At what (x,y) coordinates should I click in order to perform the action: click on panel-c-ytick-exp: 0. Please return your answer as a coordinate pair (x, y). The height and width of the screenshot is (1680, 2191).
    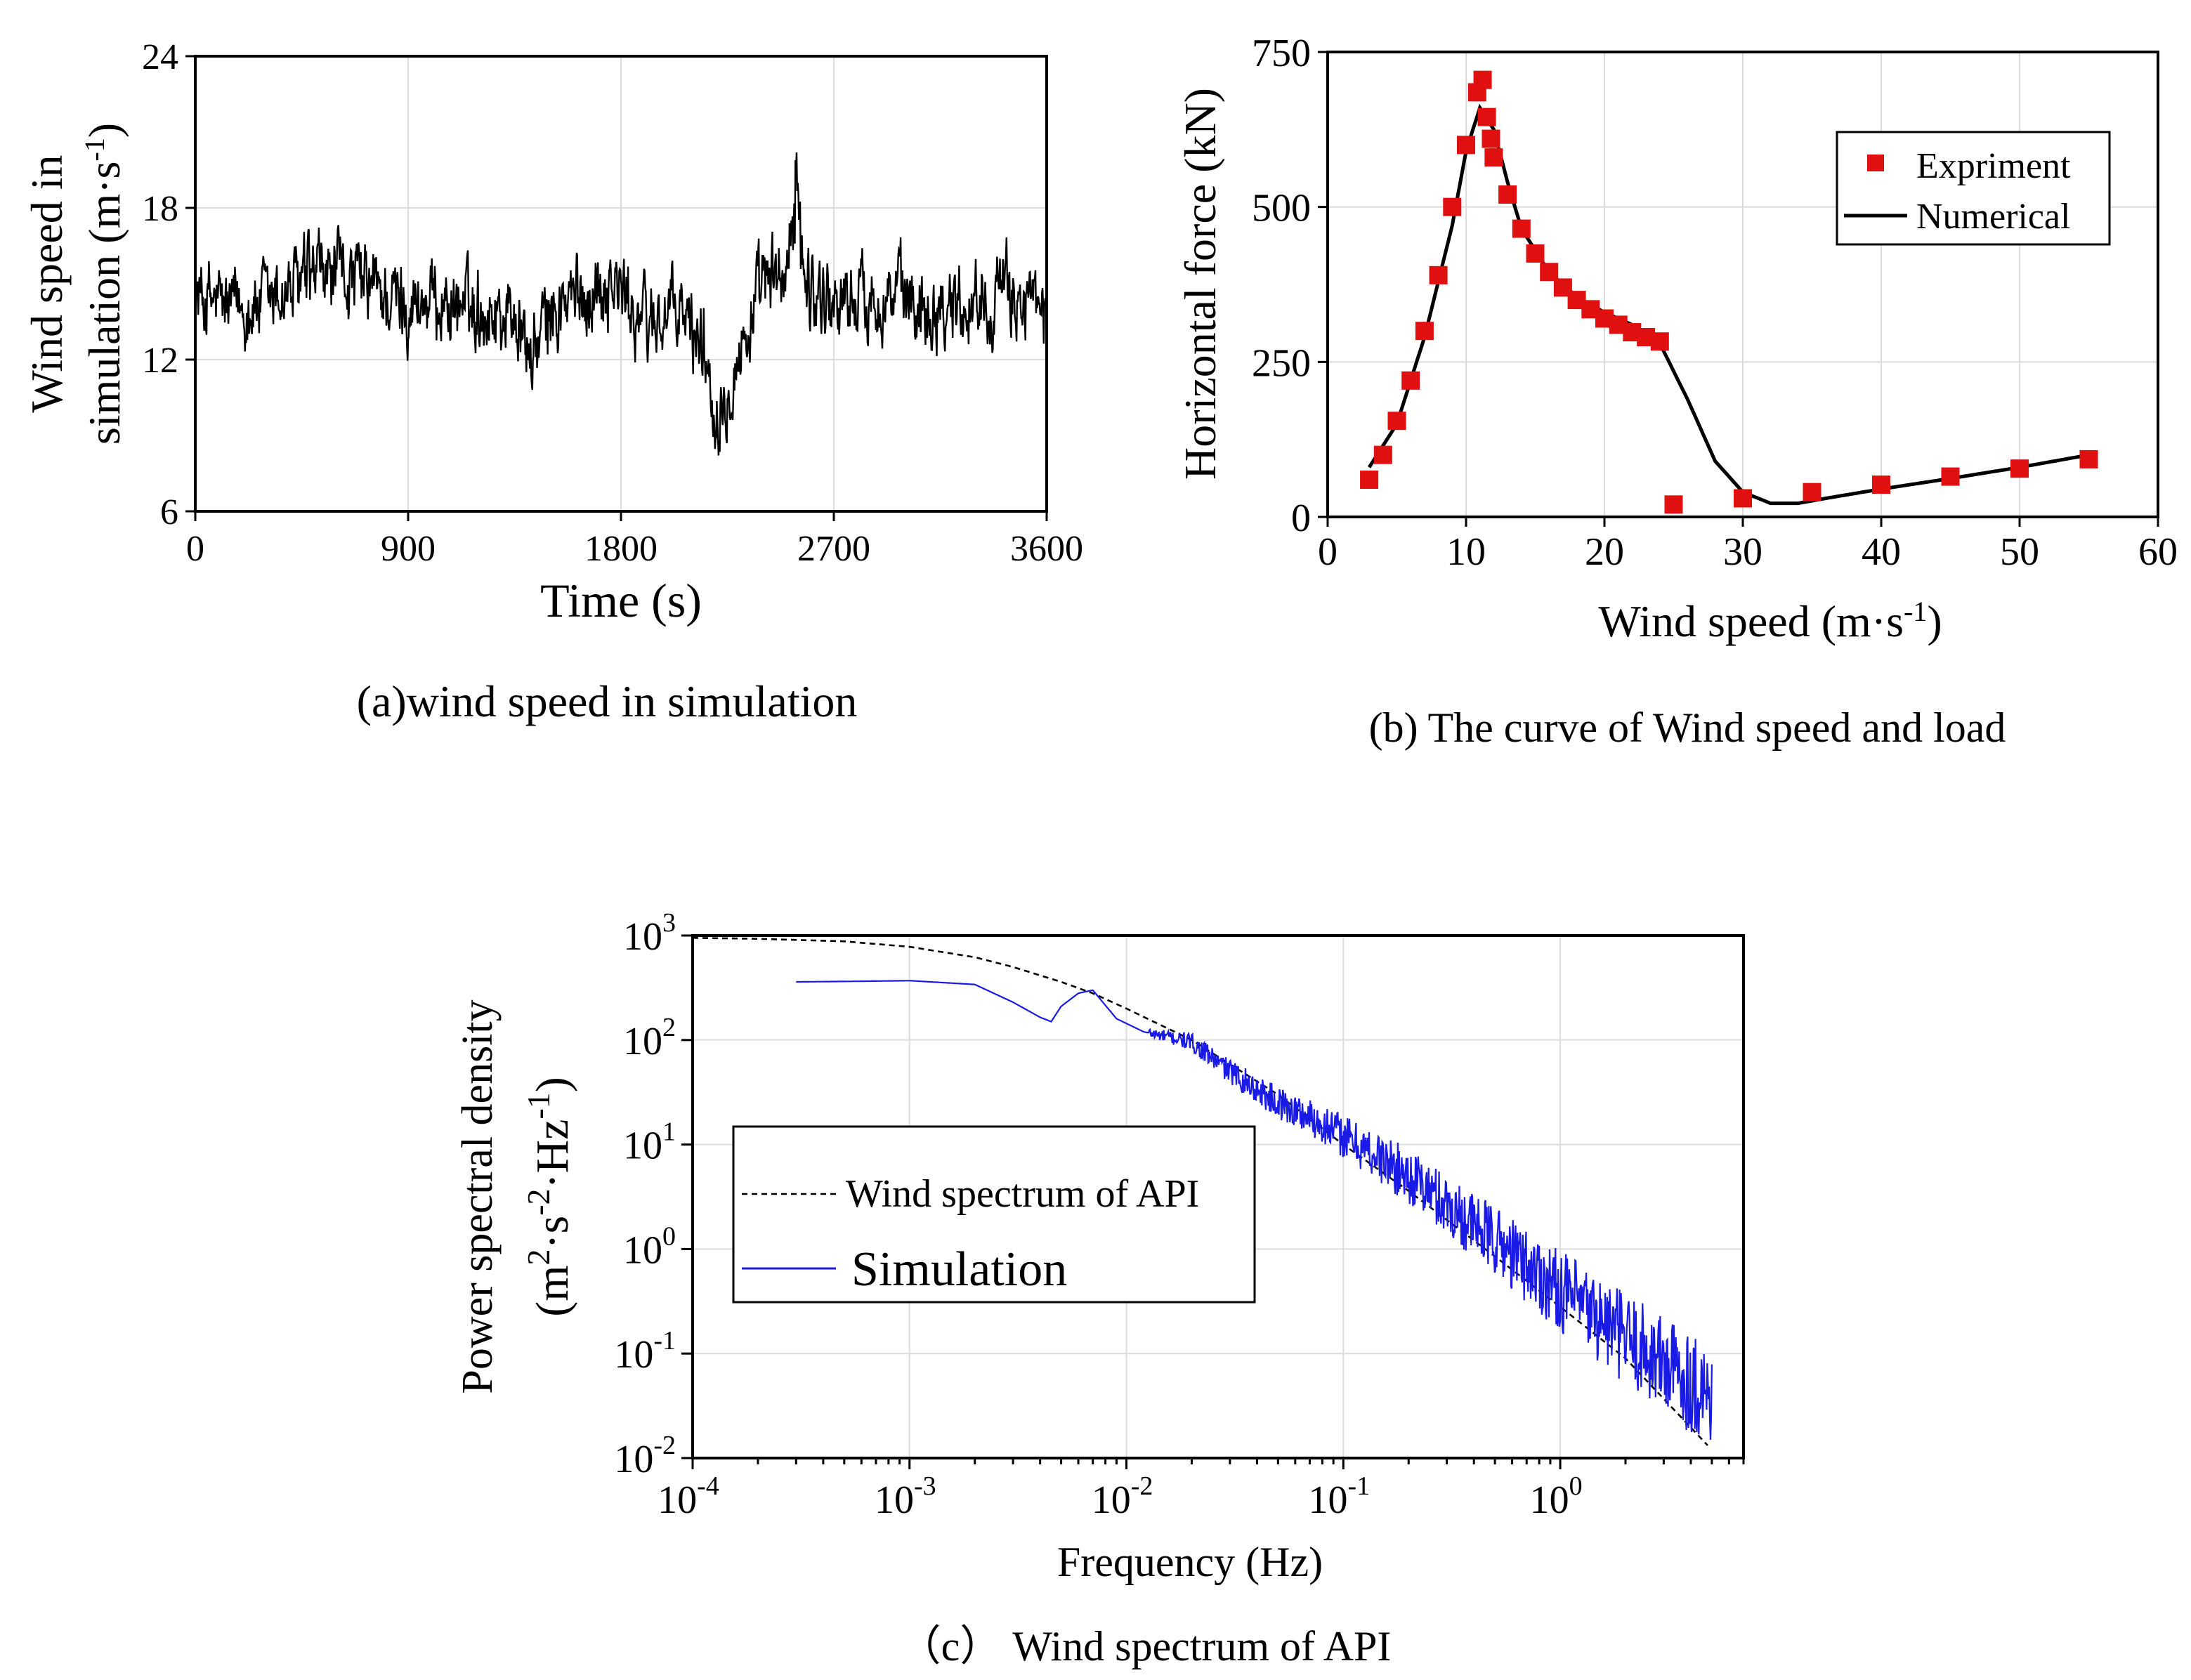
    Looking at the image, I should click on (669, 1236).